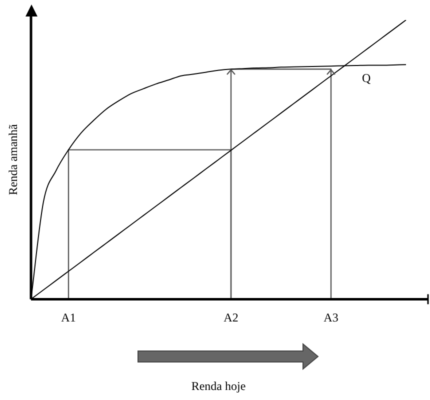  Describe the element at coordinates (68, 317) in the screenshot. I see `x-tick-label: A1` at that location.